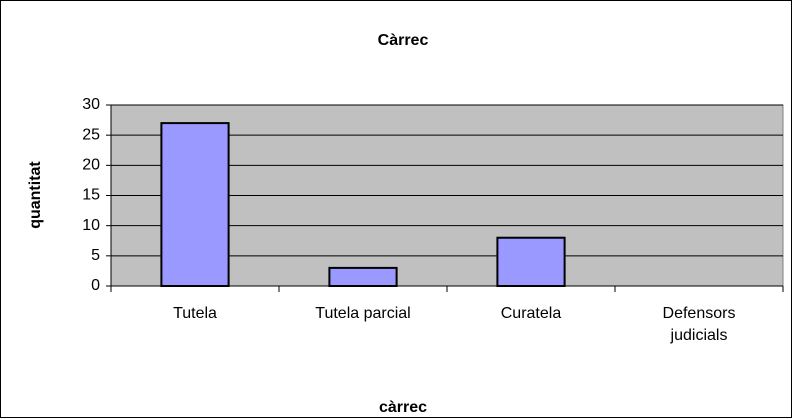 The height and width of the screenshot is (419, 793). I want to click on x-axis-title: càrrec, so click(403, 407).